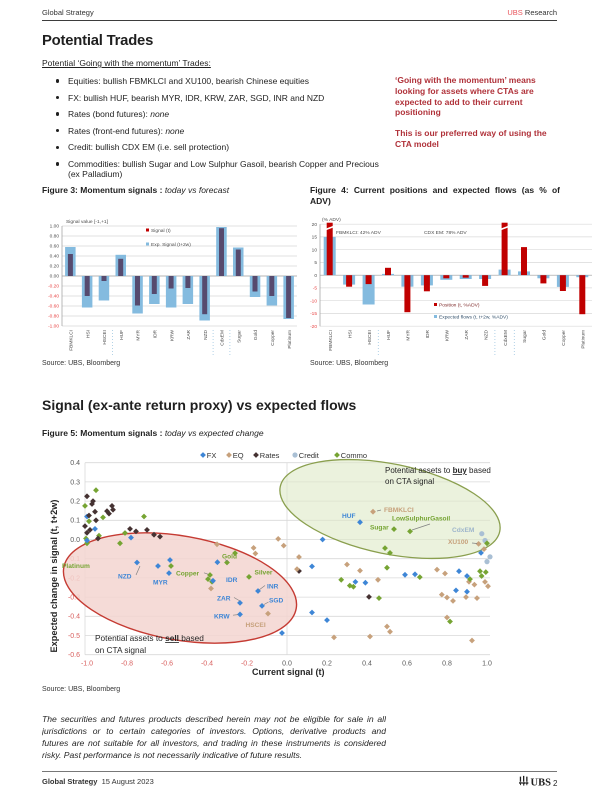 Image resolution: width=600 pixels, height=800 pixels. Describe the element at coordinates (459, 305) in the screenshot. I see `svg-text: Position (t, %ADV)` at that location.